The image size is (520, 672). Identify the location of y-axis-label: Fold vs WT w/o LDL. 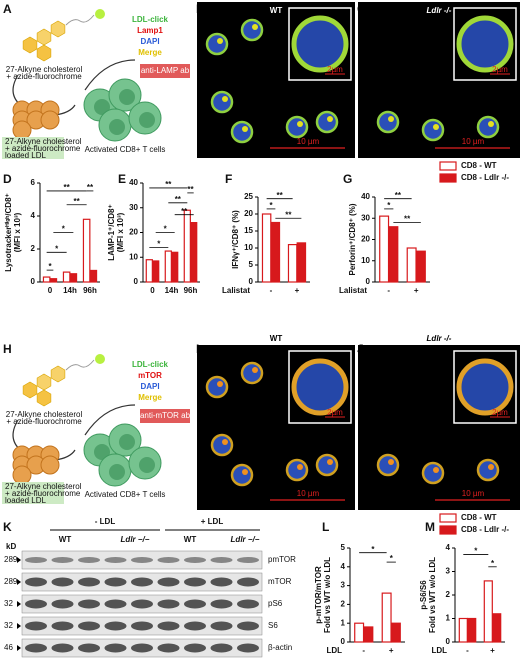
(327, 595).